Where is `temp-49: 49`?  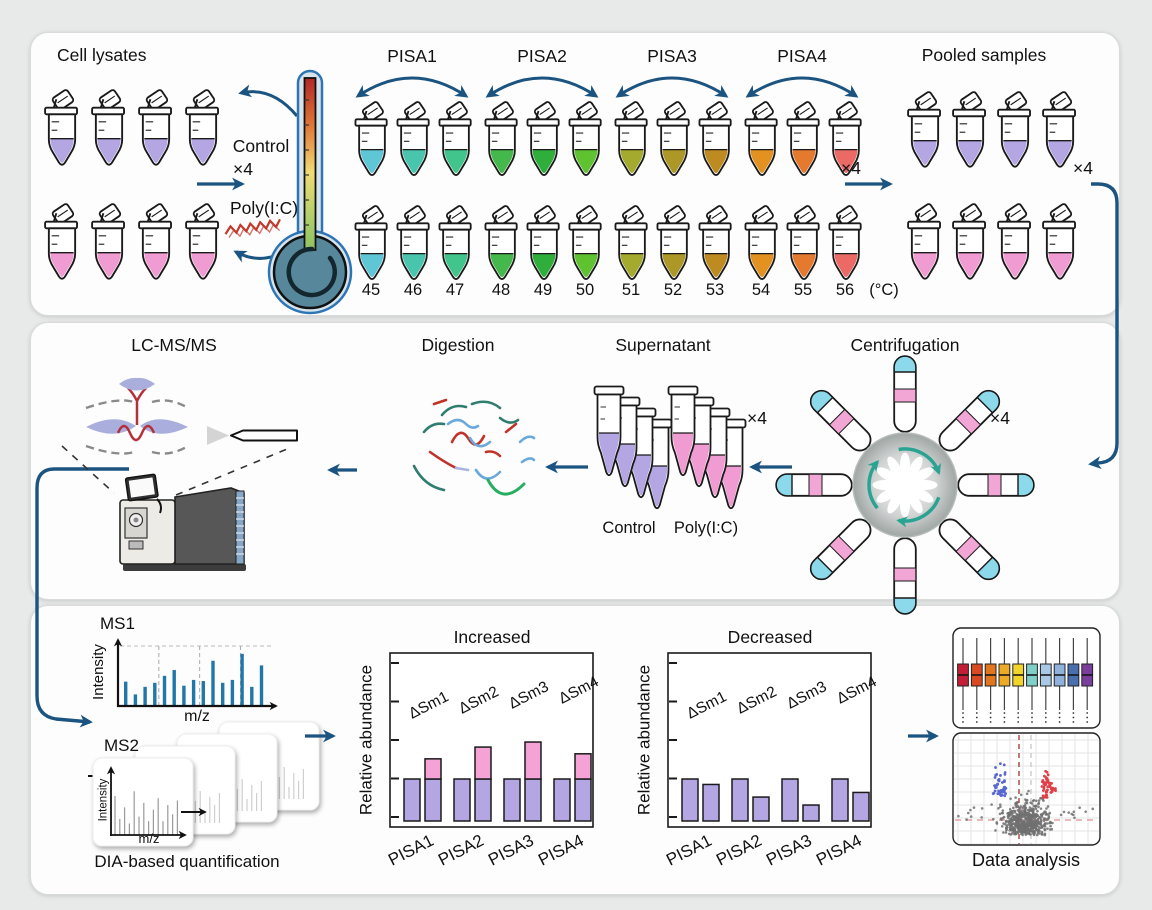
temp-49: 49 is located at coordinates (543, 290).